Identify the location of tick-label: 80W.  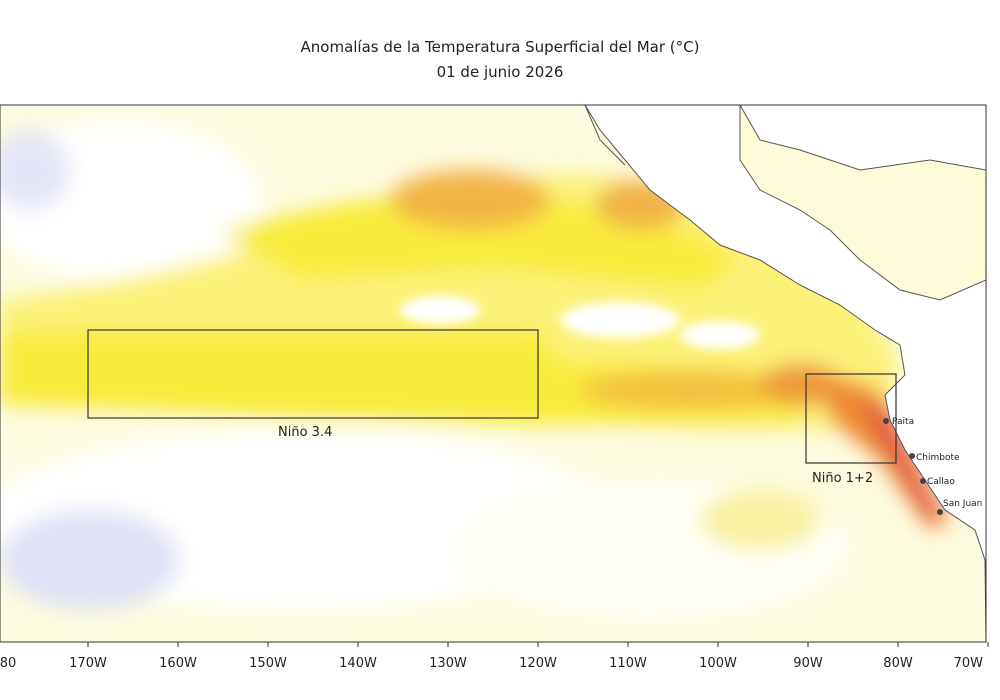
(898, 663).